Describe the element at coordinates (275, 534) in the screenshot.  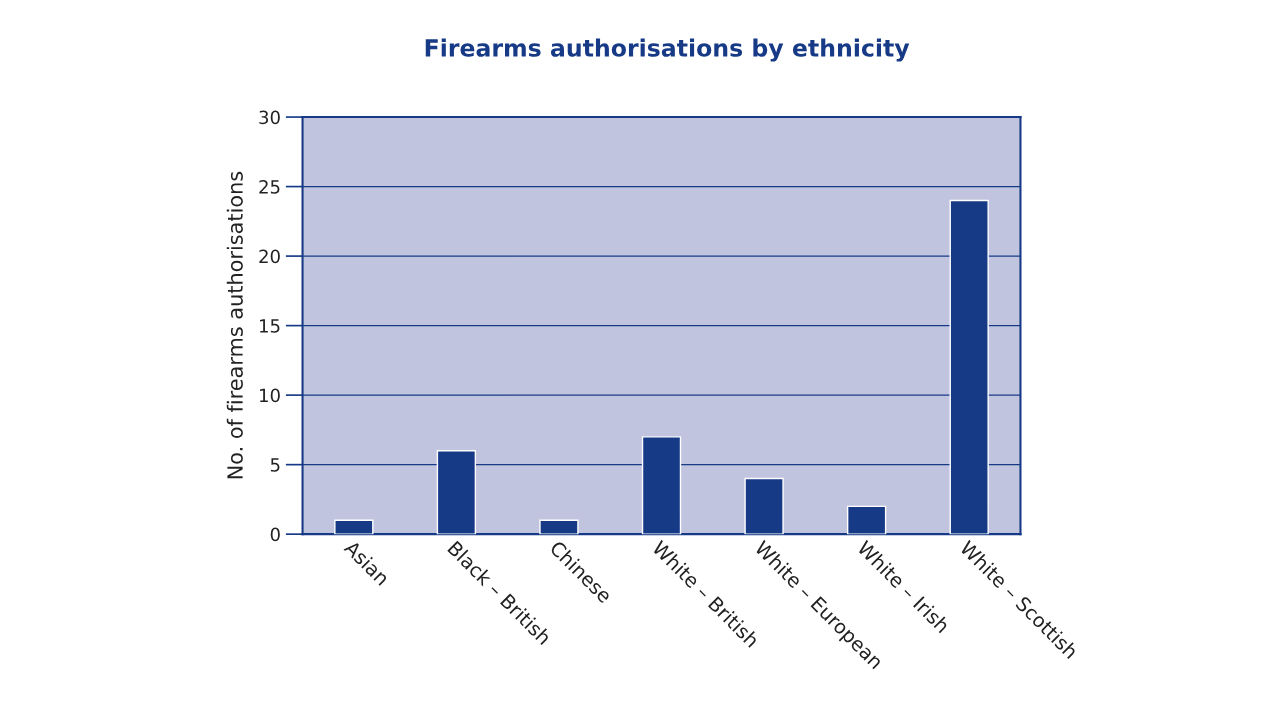
I see `y-tick-label: 0` at that location.